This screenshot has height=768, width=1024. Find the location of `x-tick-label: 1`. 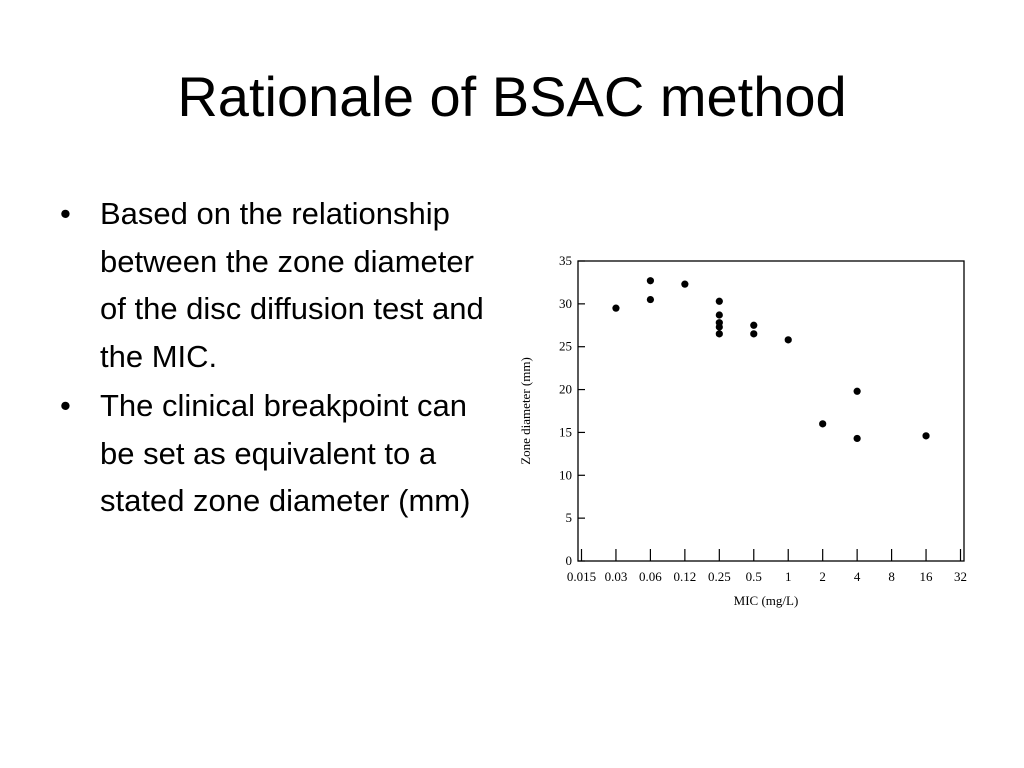

x-tick-label: 1 is located at coordinates (788, 576).